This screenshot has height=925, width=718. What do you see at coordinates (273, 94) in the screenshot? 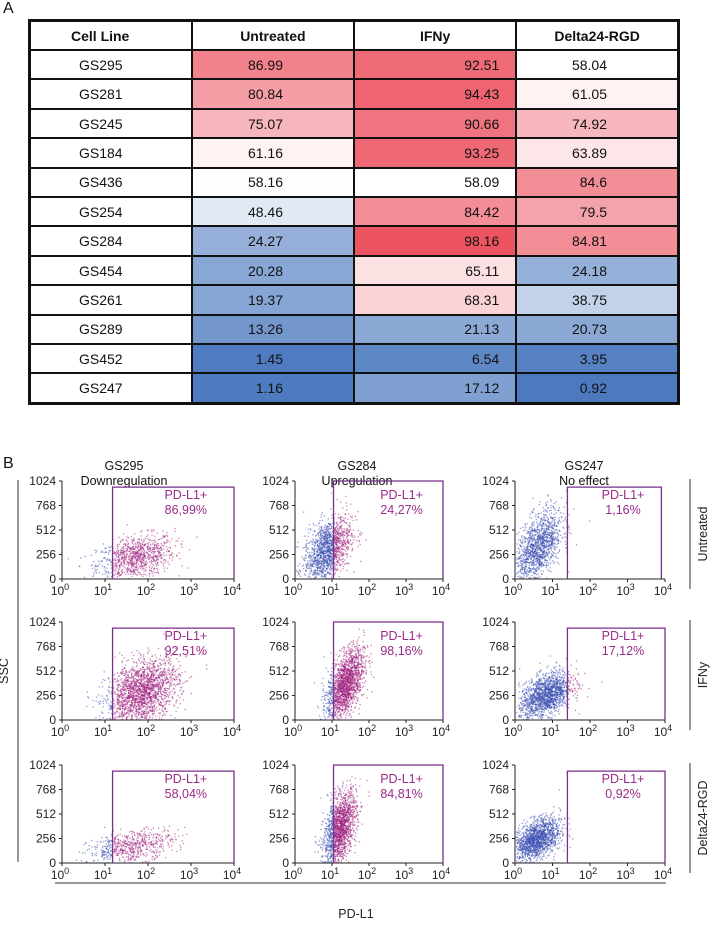
I see `heatmap-cell: 80.84` at bounding box center [273, 94].